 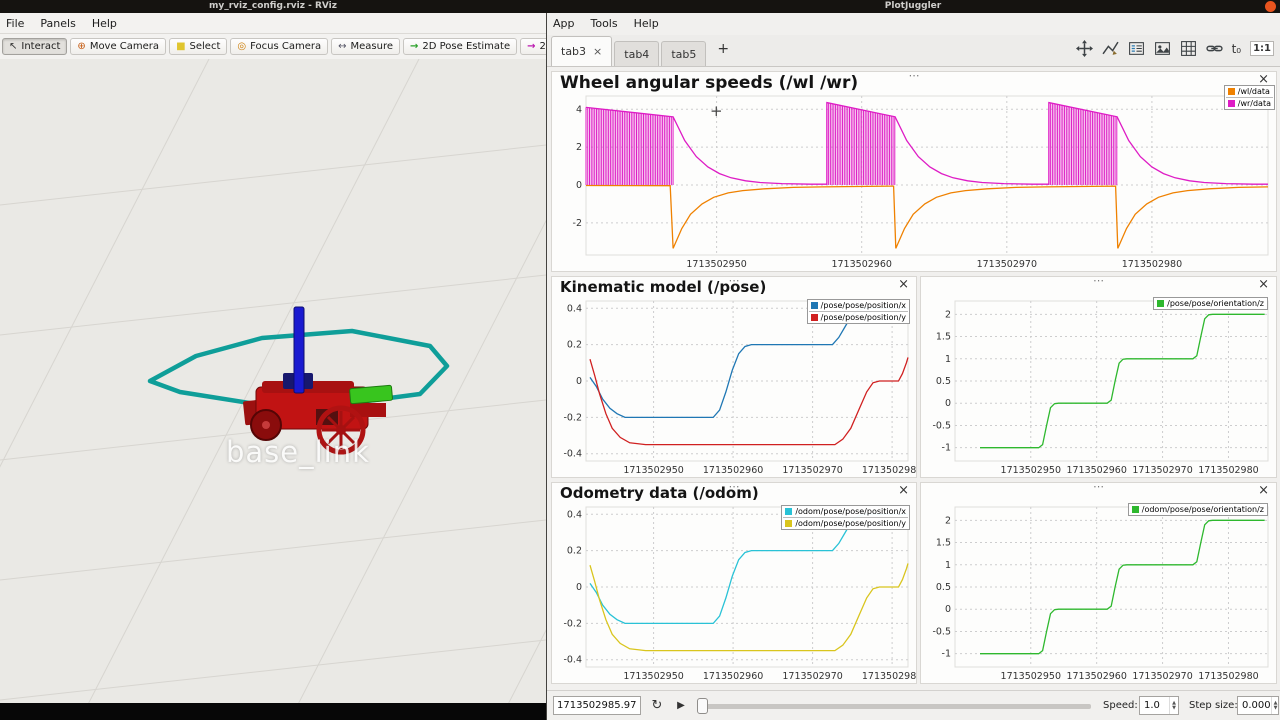 What do you see at coordinates (681, 705) in the screenshot?
I see `play-icon: ▶` at bounding box center [681, 705].